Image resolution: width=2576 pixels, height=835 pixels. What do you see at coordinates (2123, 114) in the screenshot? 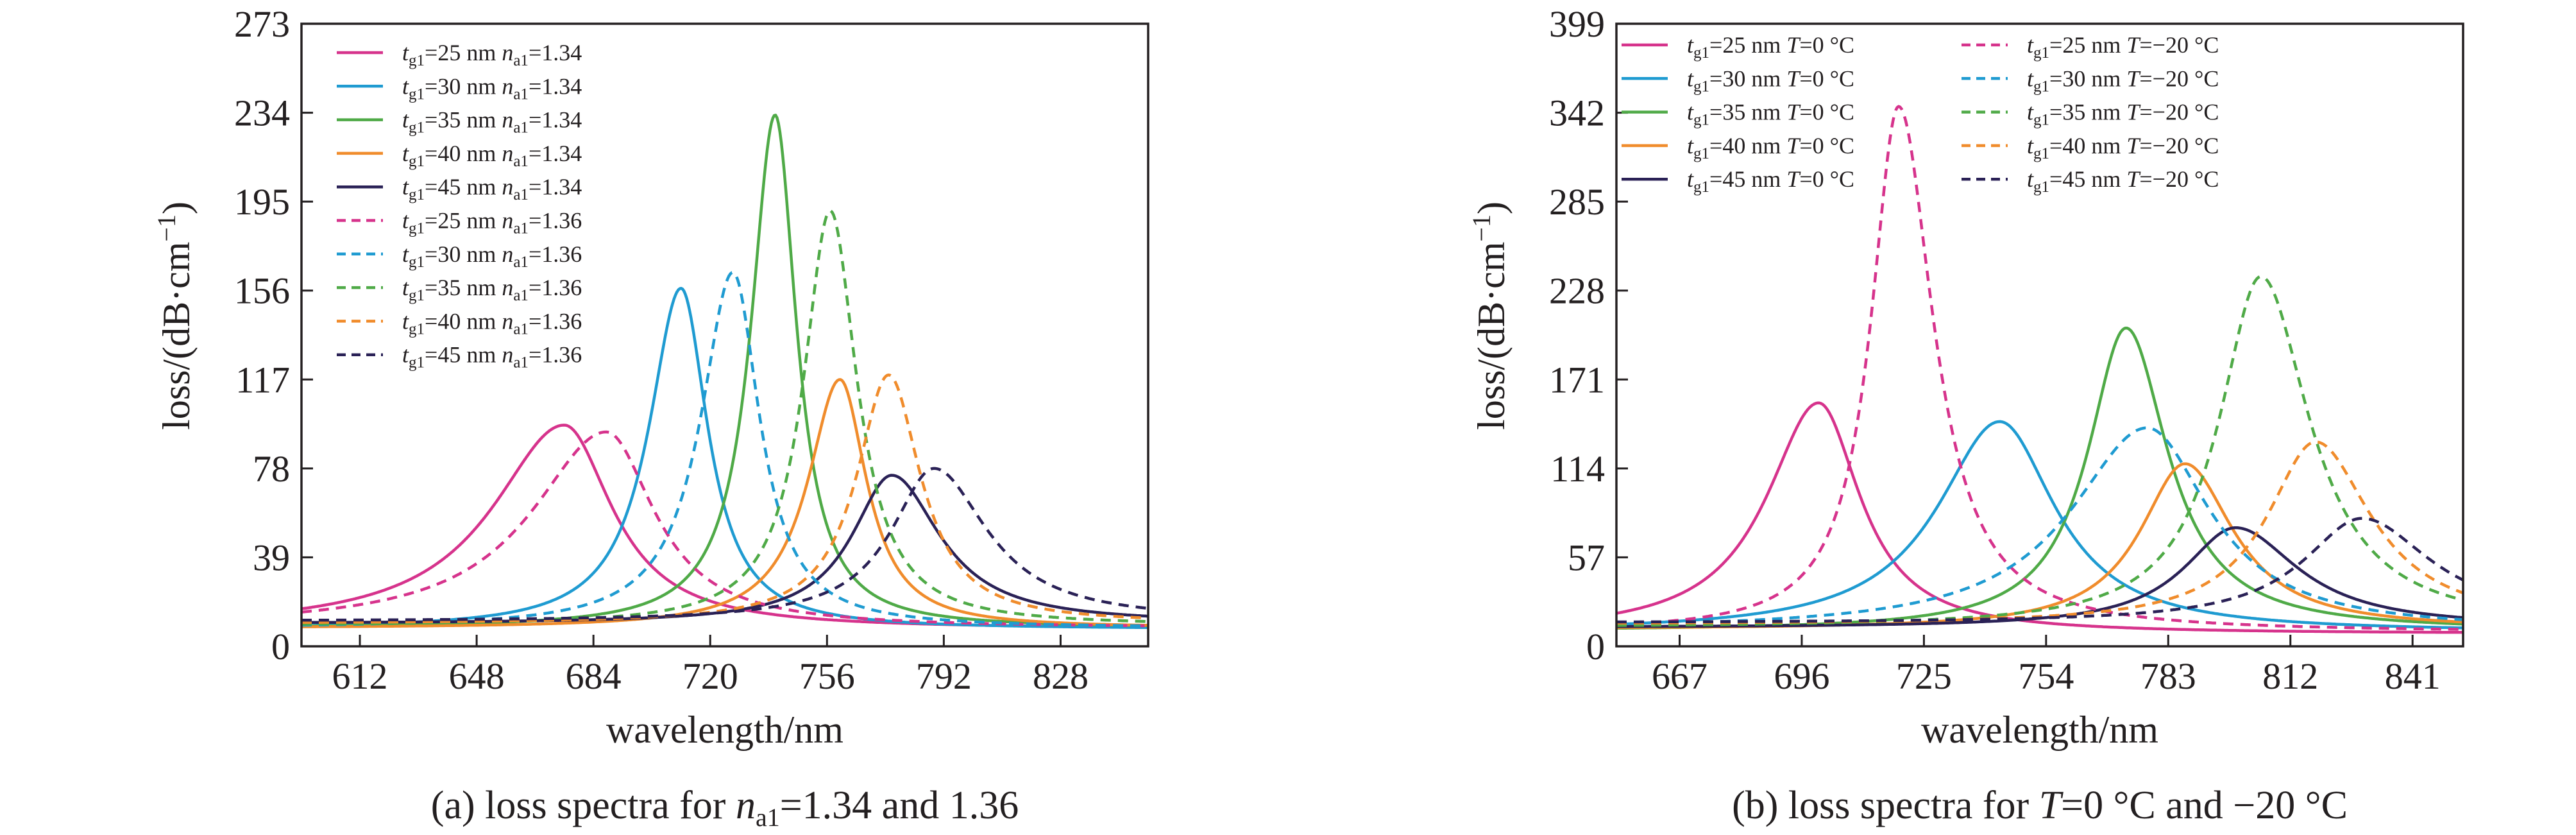
I see `legend-label: tg1=35 nm T=−20 °C` at bounding box center [2123, 114].